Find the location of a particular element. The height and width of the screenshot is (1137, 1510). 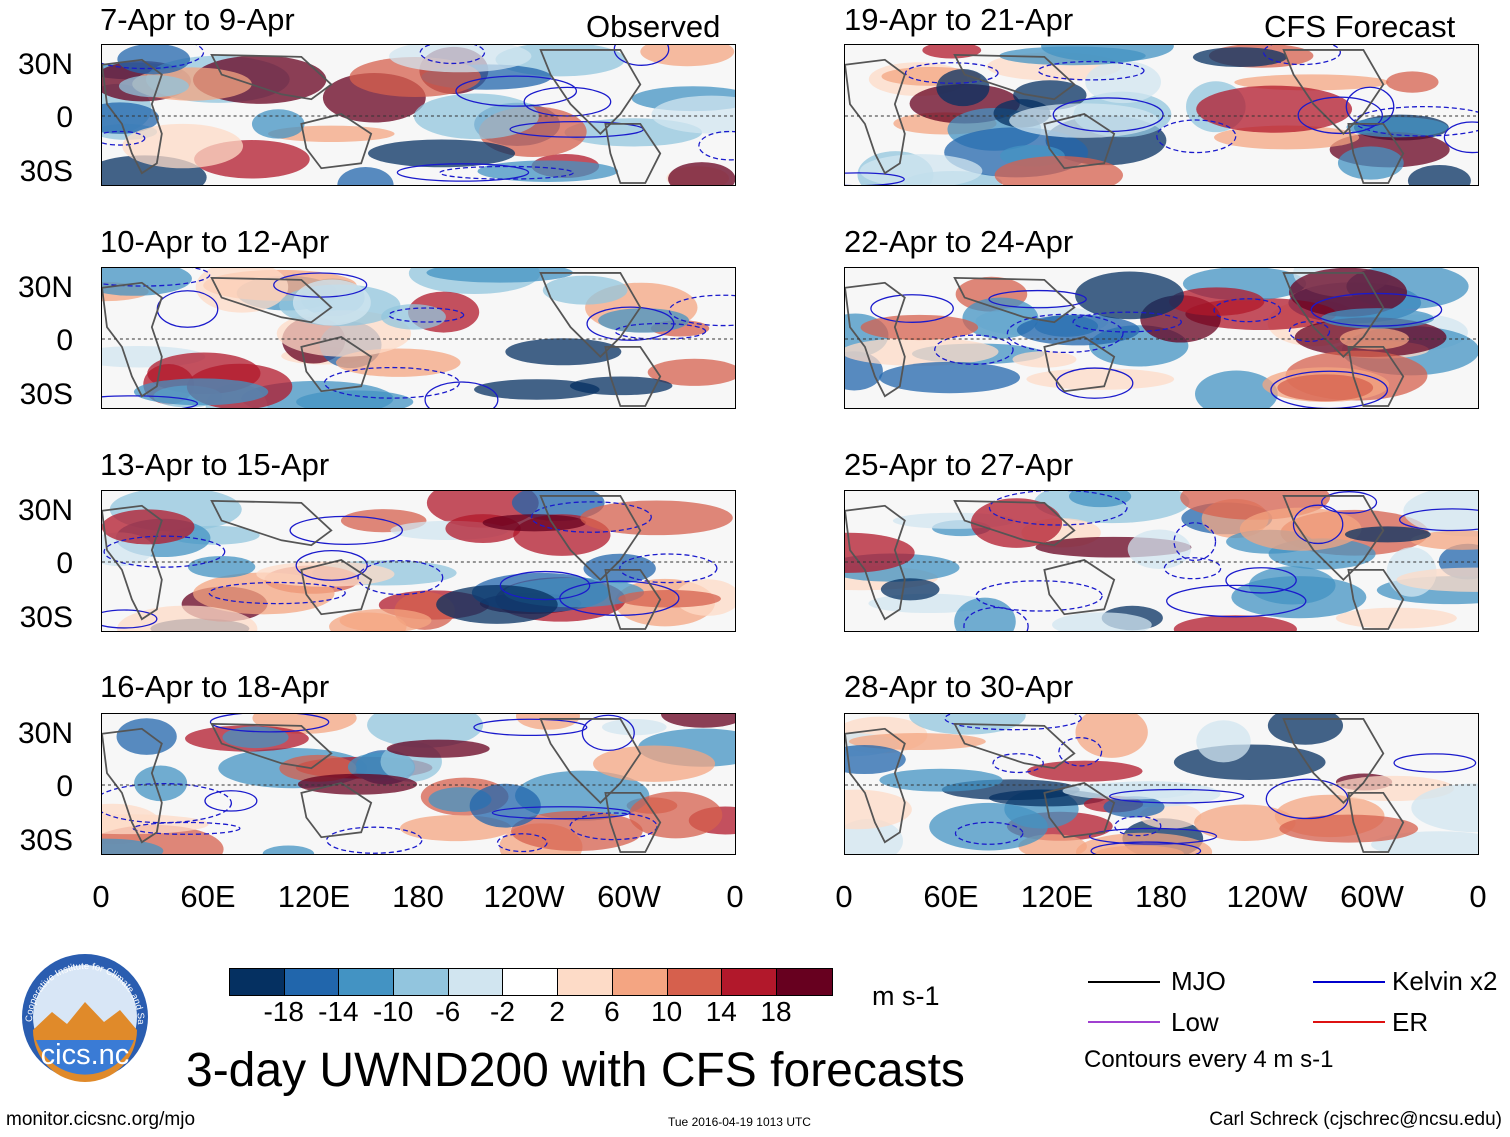

colorbar-tick-label: 18 is located at coordinates (776, 1011).